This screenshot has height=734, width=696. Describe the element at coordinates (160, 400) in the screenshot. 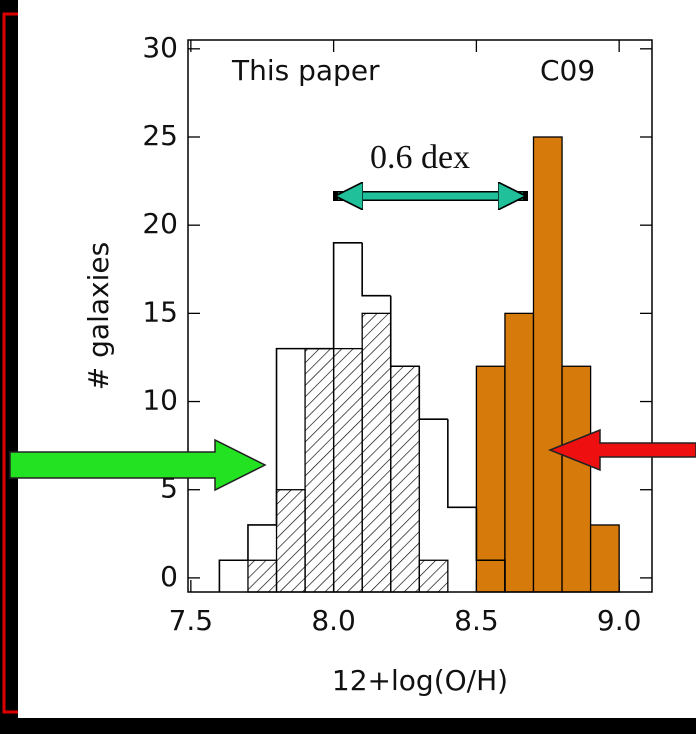

I see `y-tick-label: 10` at that location.